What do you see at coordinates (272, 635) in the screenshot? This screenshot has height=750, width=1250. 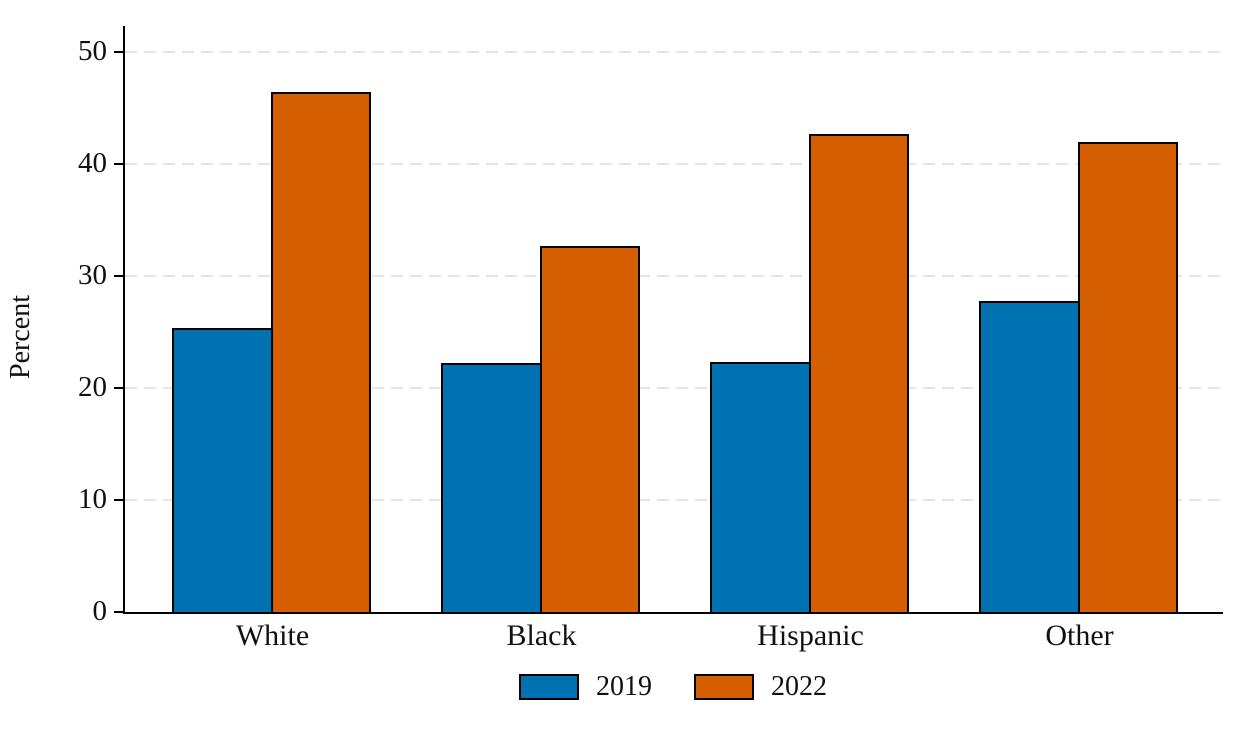 I see `x-tick-label-white: White` at bounding box center [272, 635].